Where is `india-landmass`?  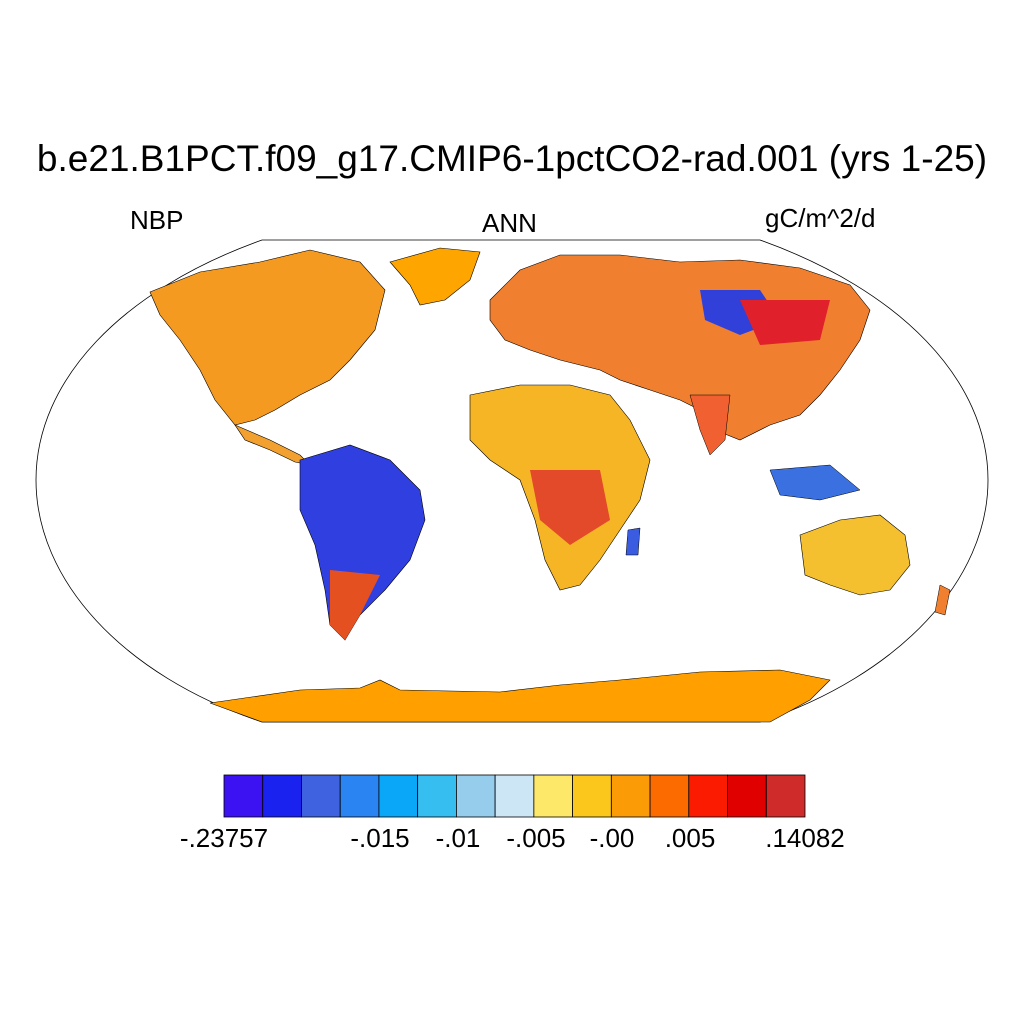 india-landmass is located at coordinates (710, 425).